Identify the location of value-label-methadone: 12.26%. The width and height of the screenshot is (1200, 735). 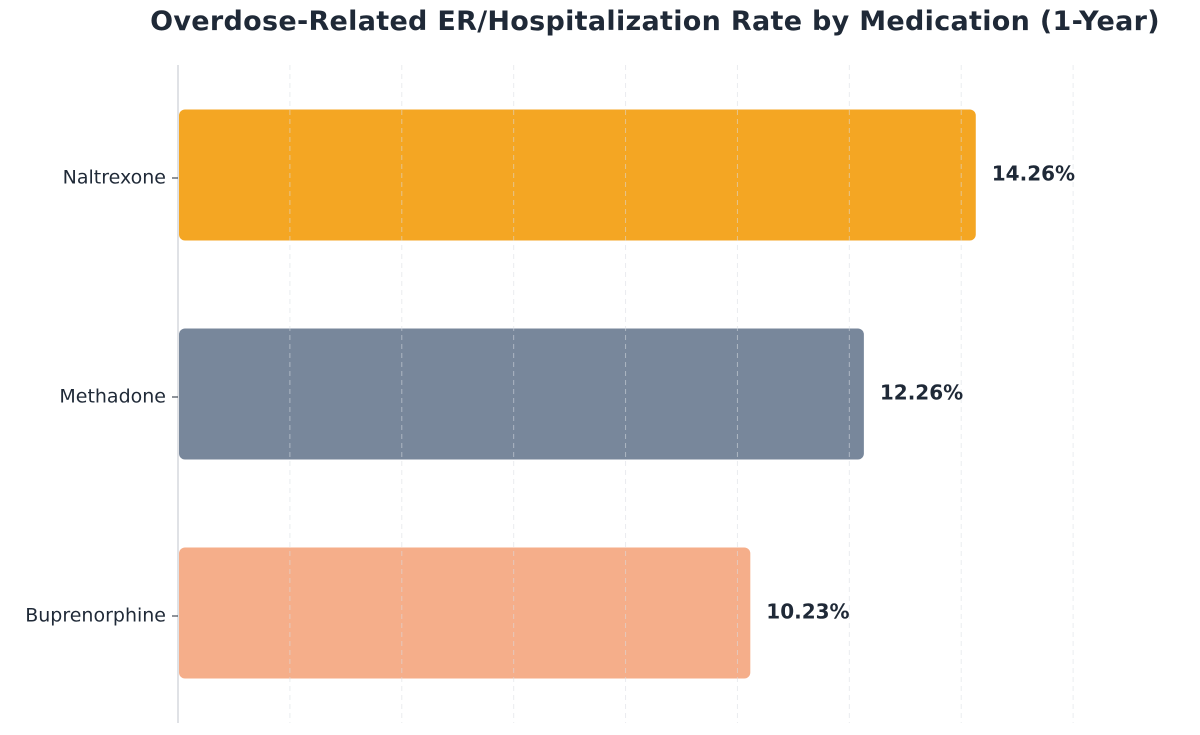
(921, 393).